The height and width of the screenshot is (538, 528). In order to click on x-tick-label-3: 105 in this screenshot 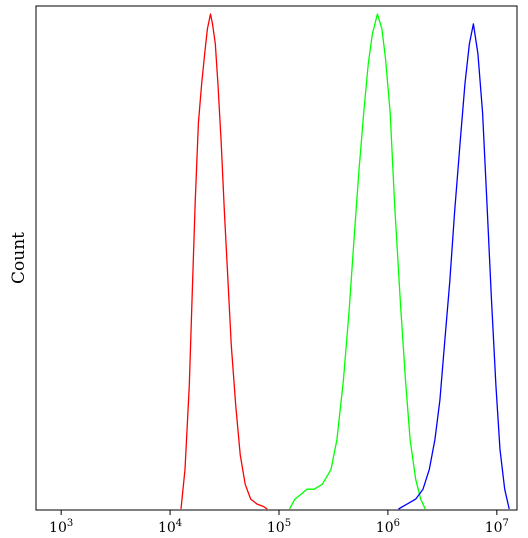, I will do `click(279, 527)`.